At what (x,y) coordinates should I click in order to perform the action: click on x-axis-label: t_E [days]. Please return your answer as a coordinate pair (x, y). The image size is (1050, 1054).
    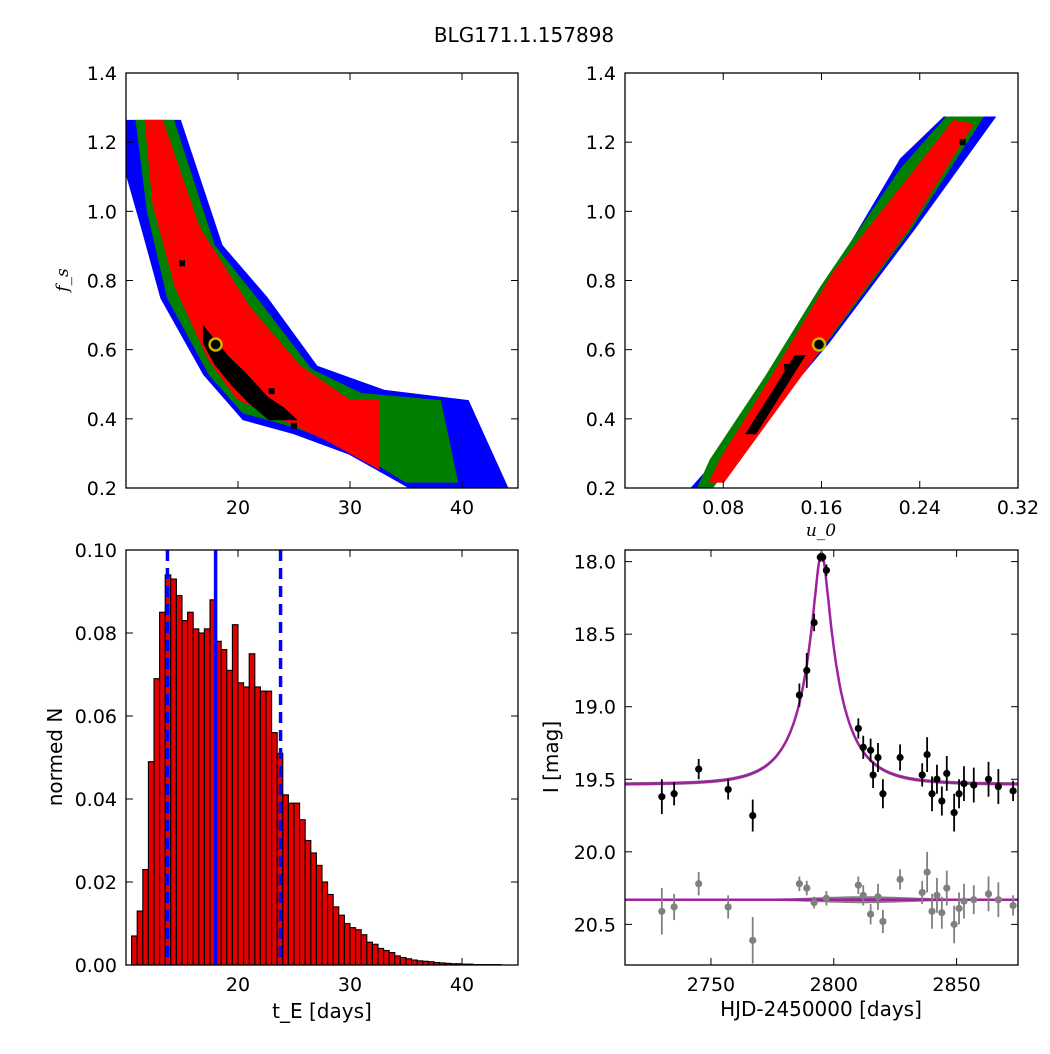
    Looking at the image, I should click on (322, 1011).